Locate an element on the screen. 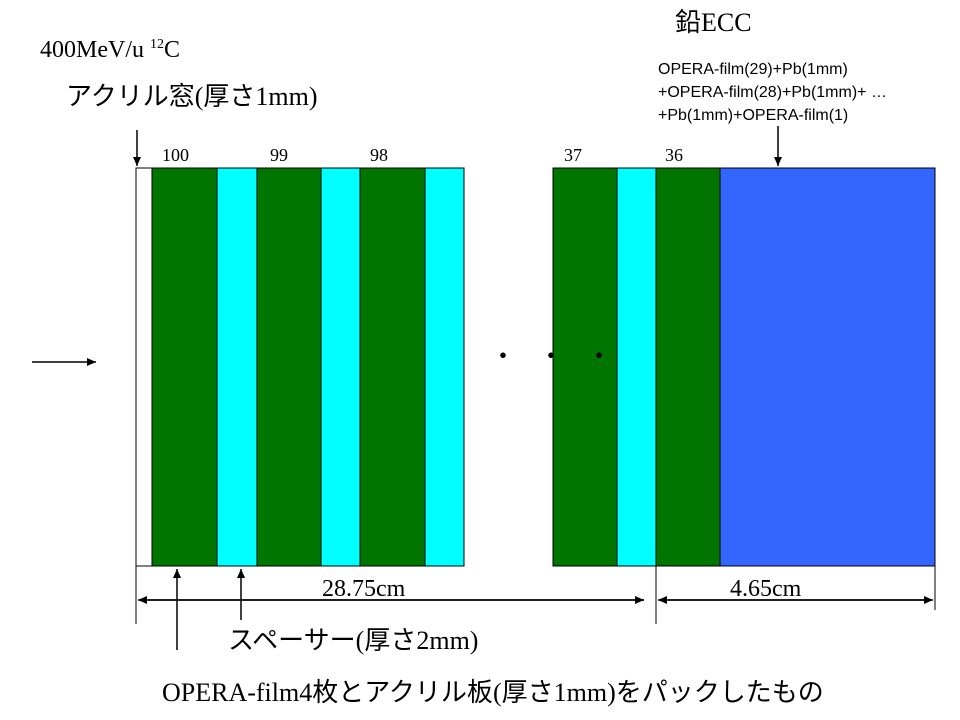  ellipsis-dots: ・・・ is located at coordinates (562, 357).